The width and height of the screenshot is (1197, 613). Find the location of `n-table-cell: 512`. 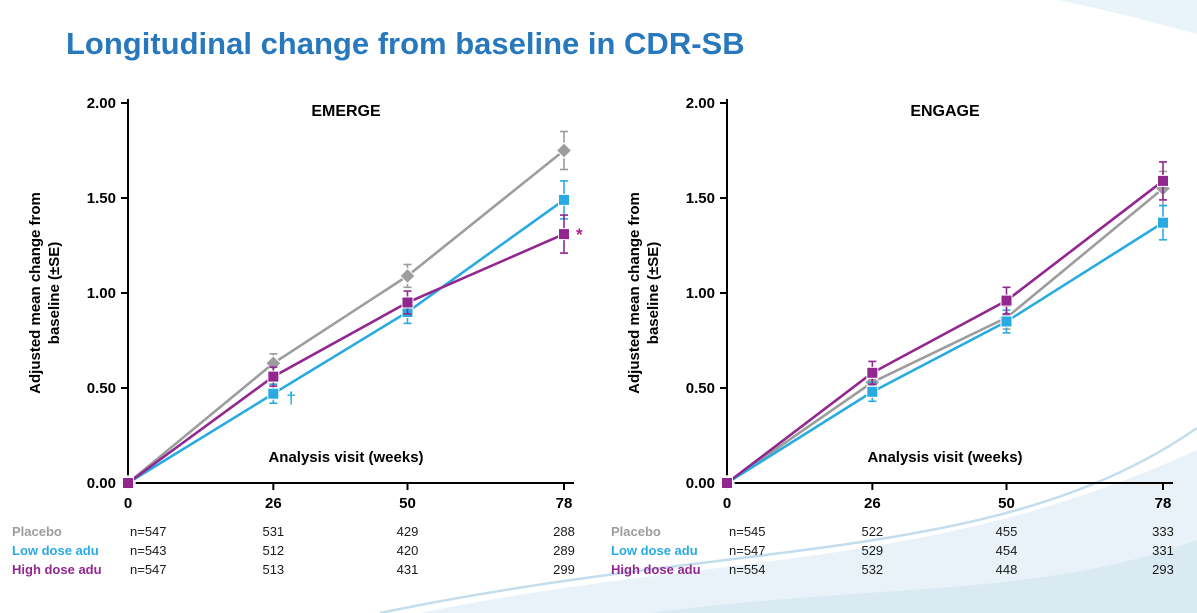

n-table-cell: 512 is located at coordinates (273, 550).